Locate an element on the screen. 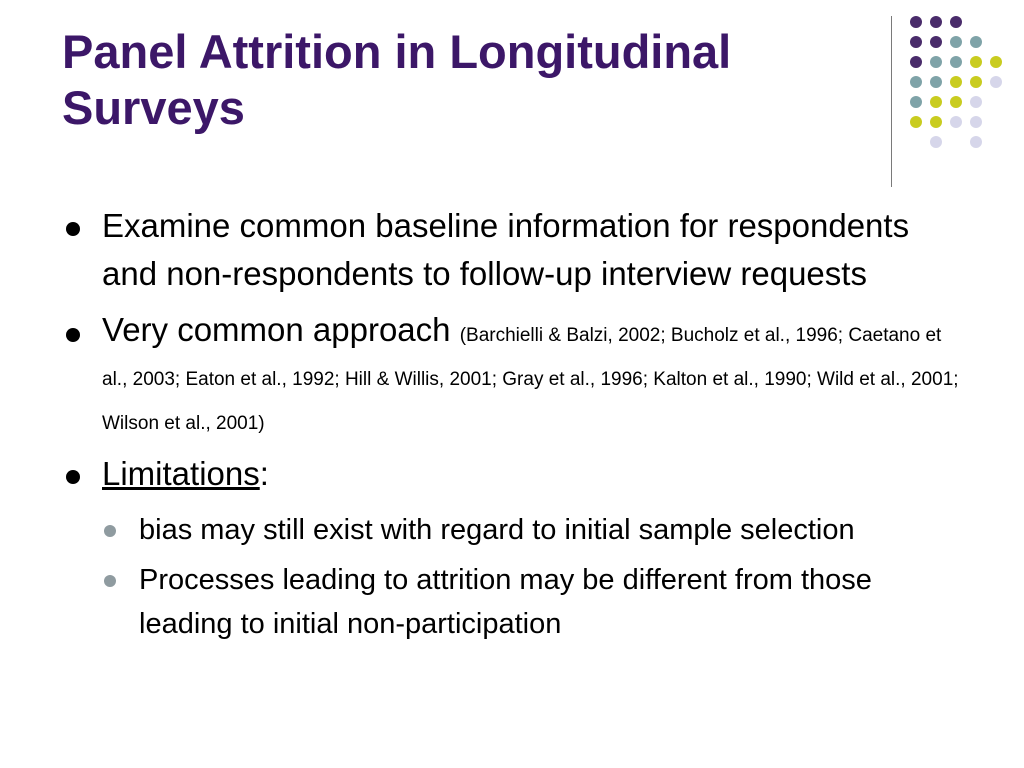 This screenshot has height=768, width=1024. bullet-limitations: Limitations: is located at coordinates (512, 474).